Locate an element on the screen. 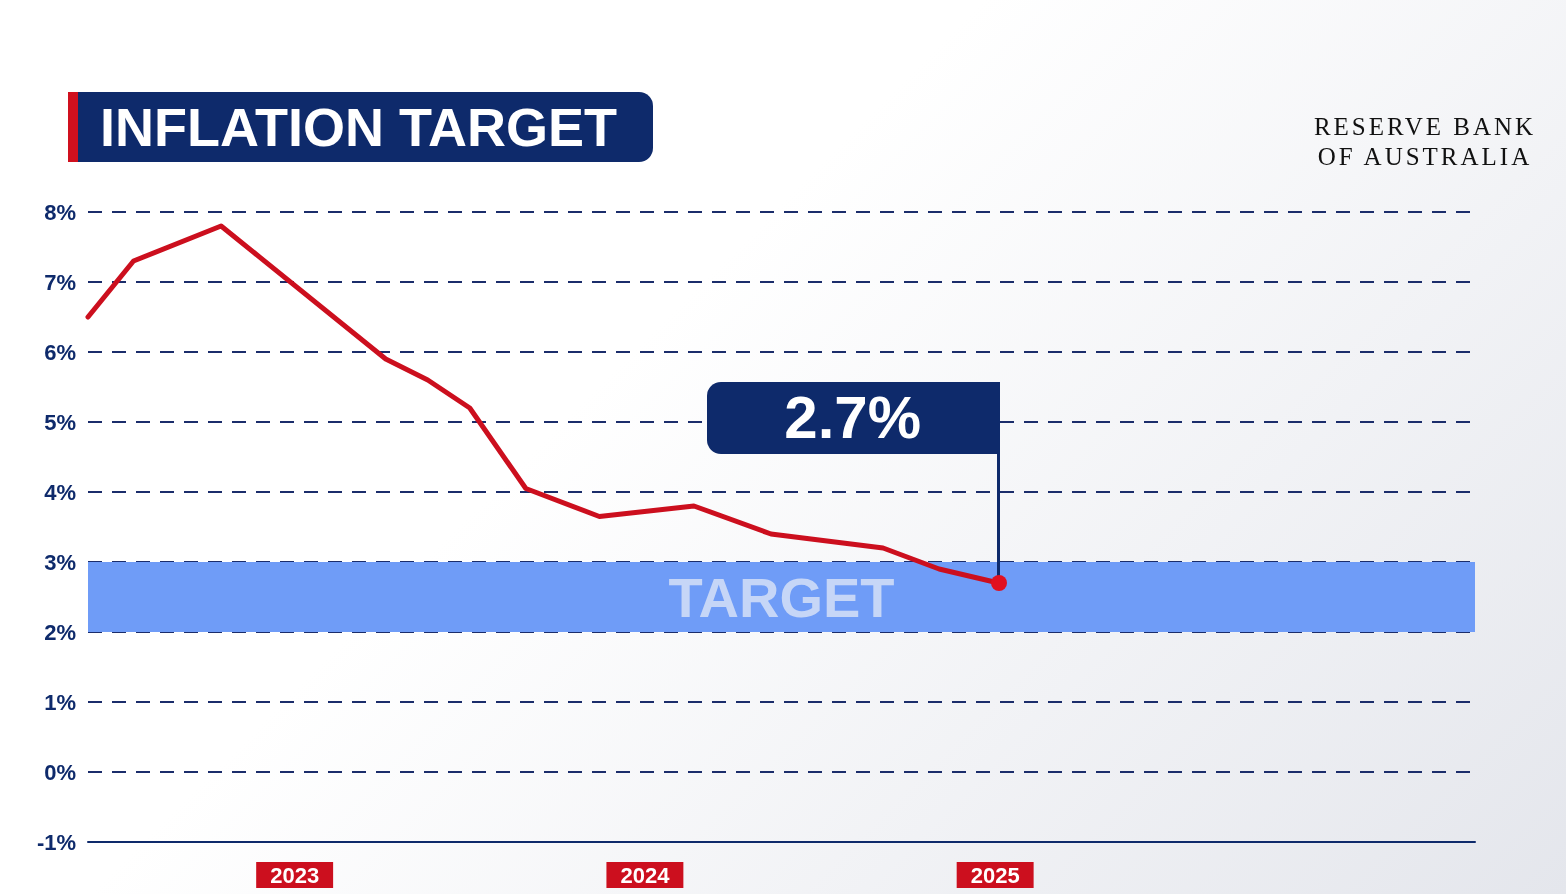  annotation: 2.7% is located at coordinates (852, 418).